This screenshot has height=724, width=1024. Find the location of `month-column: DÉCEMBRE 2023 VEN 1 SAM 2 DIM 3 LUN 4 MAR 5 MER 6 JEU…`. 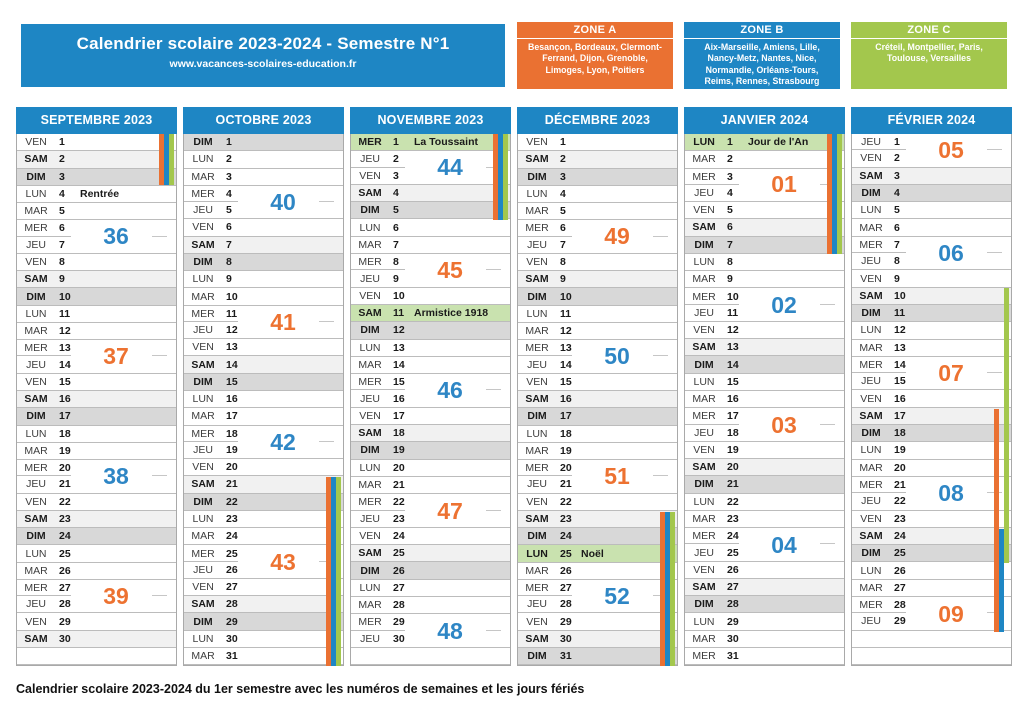

month-column: DÉCEMBRE 2023 VEN 1 SAM 2 DIM 3 LUN 4 MAR 5 MER 6 JEU… is located at coordinates (597, 386).